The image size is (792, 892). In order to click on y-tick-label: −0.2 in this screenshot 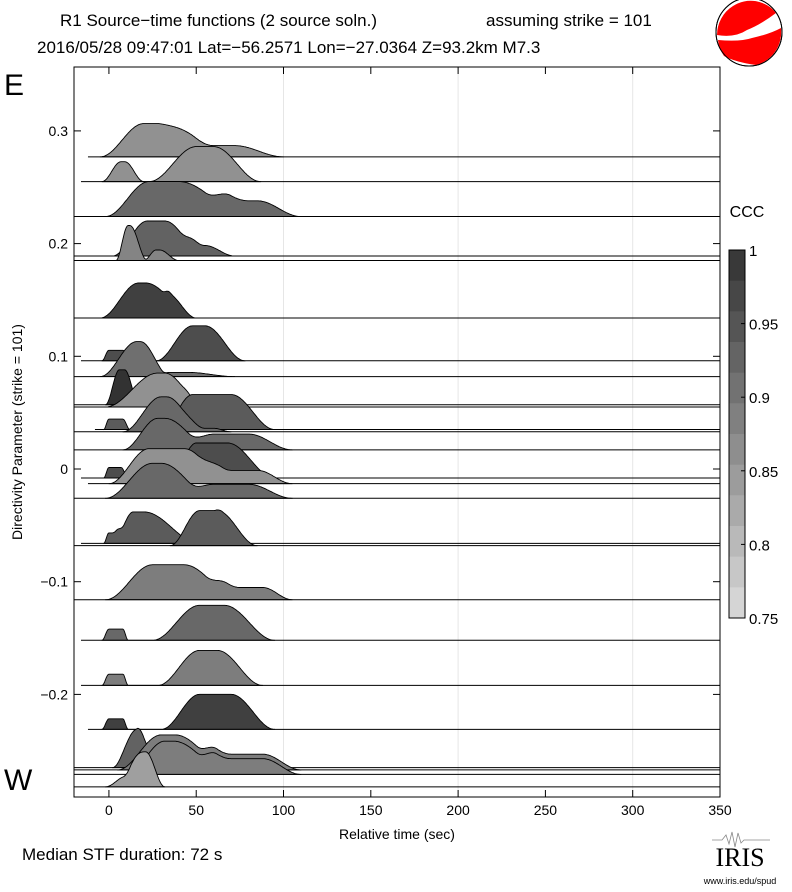, I will do `click(54, 694)`.